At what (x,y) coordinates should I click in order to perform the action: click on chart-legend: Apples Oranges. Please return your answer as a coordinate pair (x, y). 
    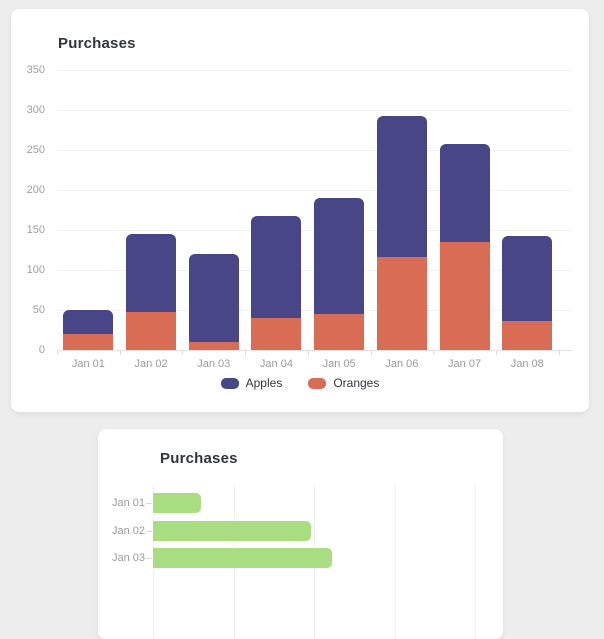
    Looking at the image, I should click on (300, 383).